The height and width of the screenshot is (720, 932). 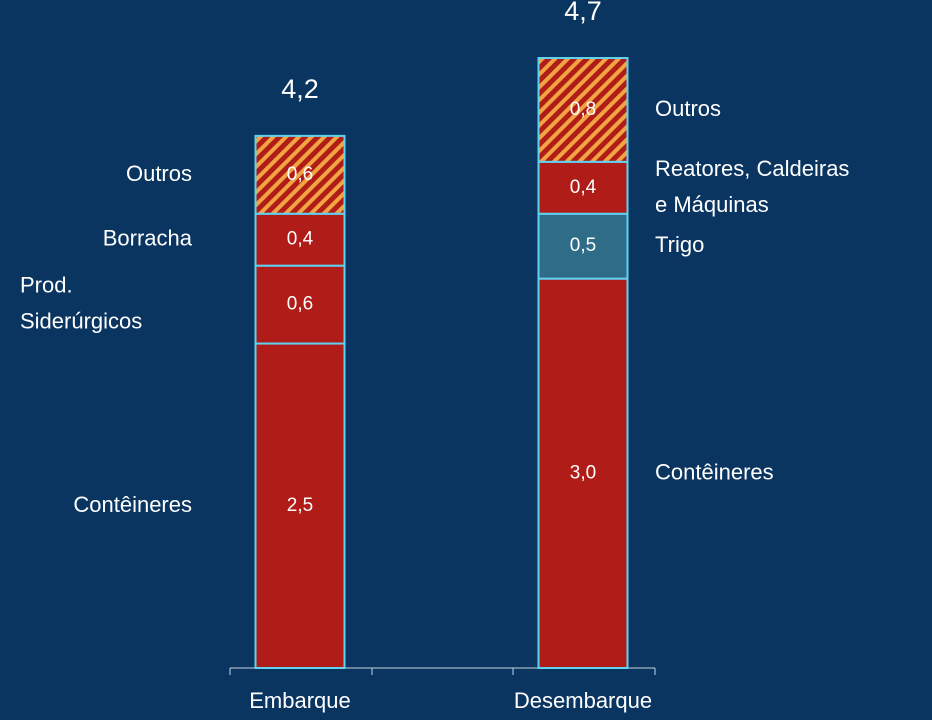 What do you see at coordinates (583, 13) in the screenshot?
I see `total-label: 4,7` at bounding box center [583, 13].